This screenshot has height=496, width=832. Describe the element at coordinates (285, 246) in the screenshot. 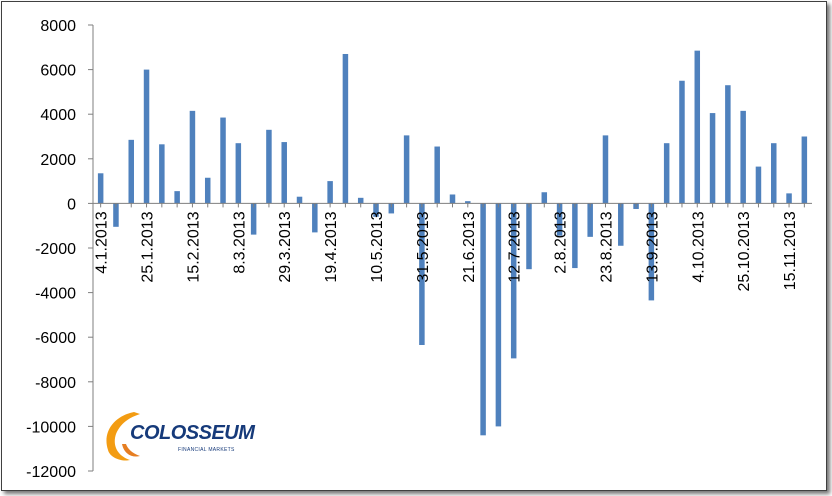

I see `x-tick-label: 29.3.2013` at that location.